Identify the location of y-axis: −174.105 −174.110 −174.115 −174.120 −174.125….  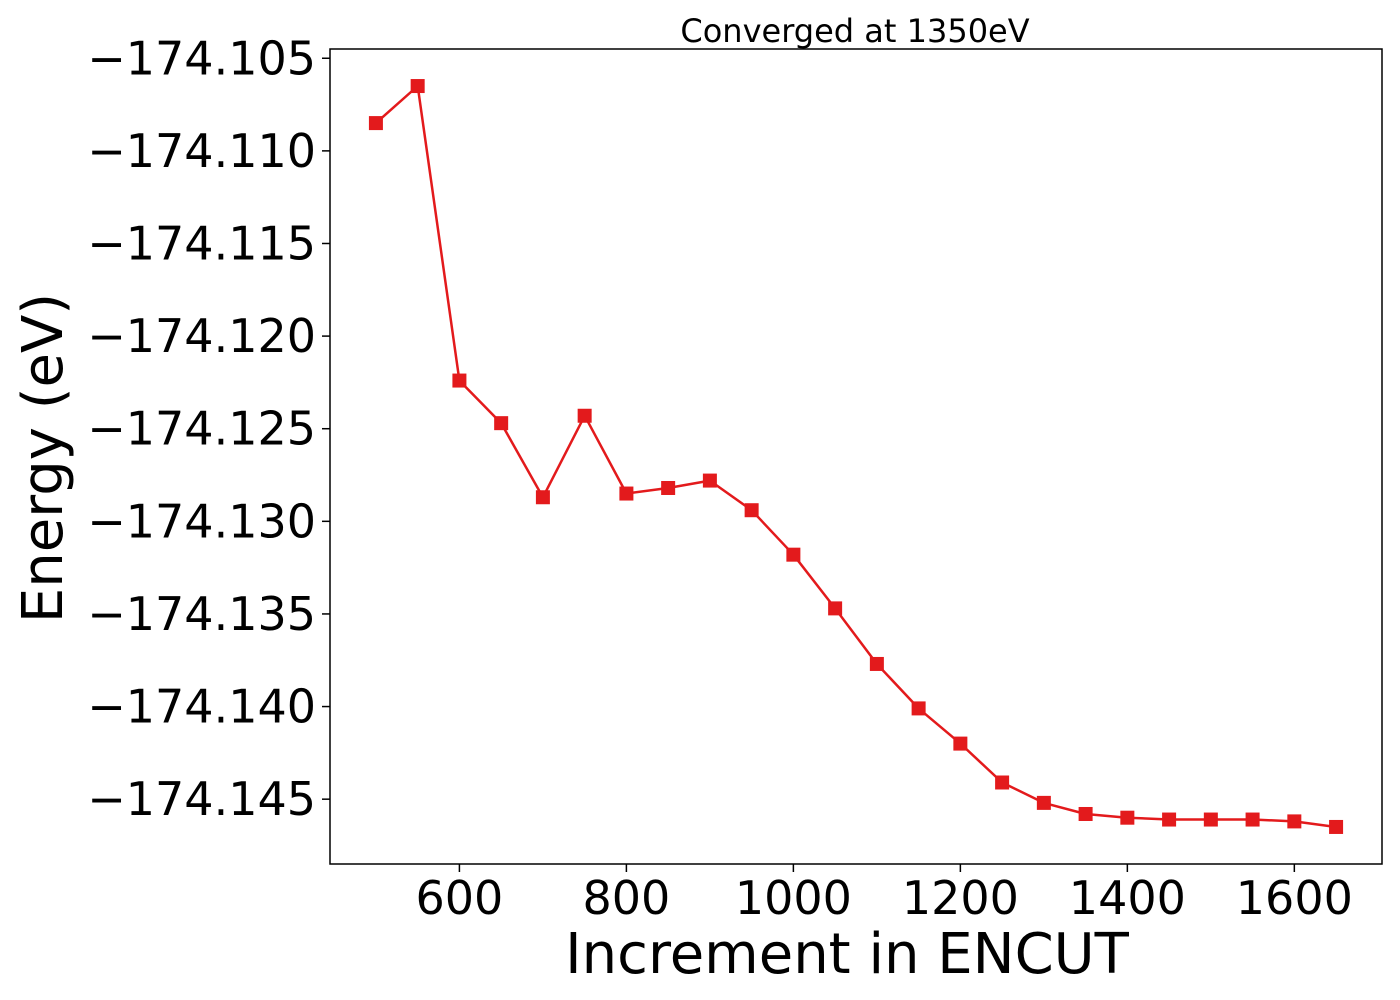
(208, 428).